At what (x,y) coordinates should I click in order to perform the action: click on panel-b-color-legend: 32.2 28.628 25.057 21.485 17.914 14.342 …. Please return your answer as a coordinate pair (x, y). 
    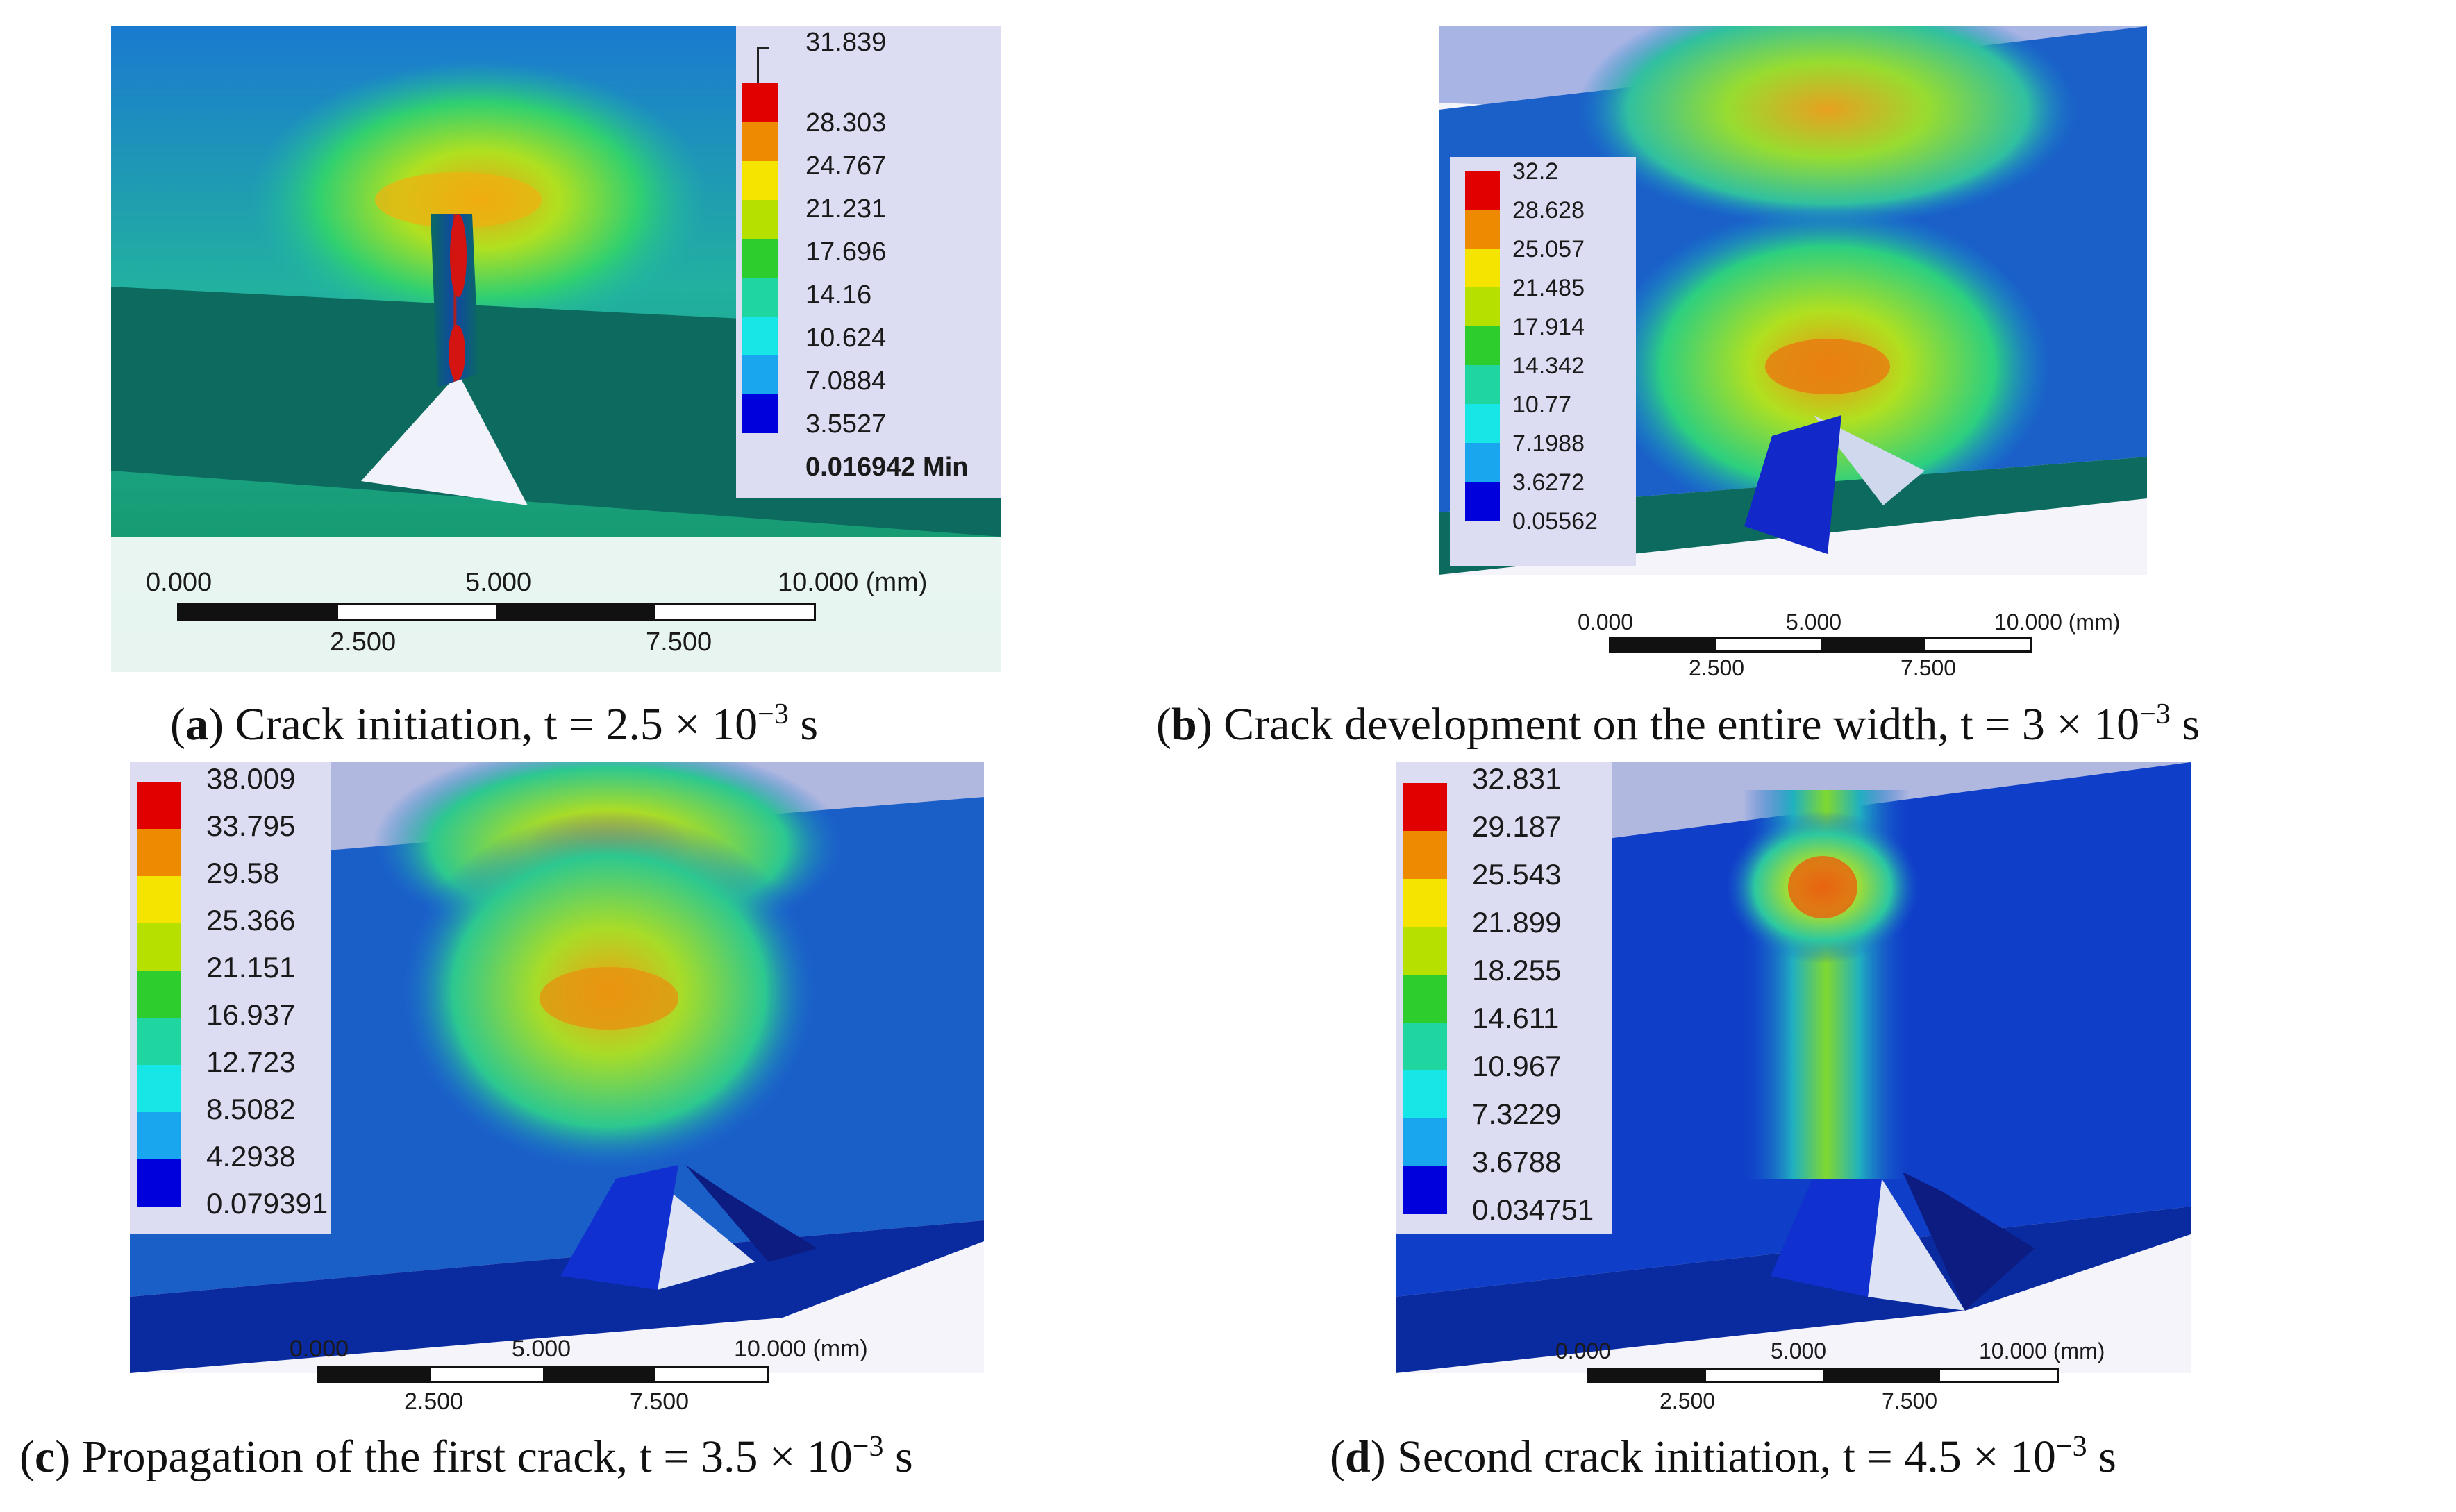
    Looking at the image, I should click on (1543, 362).